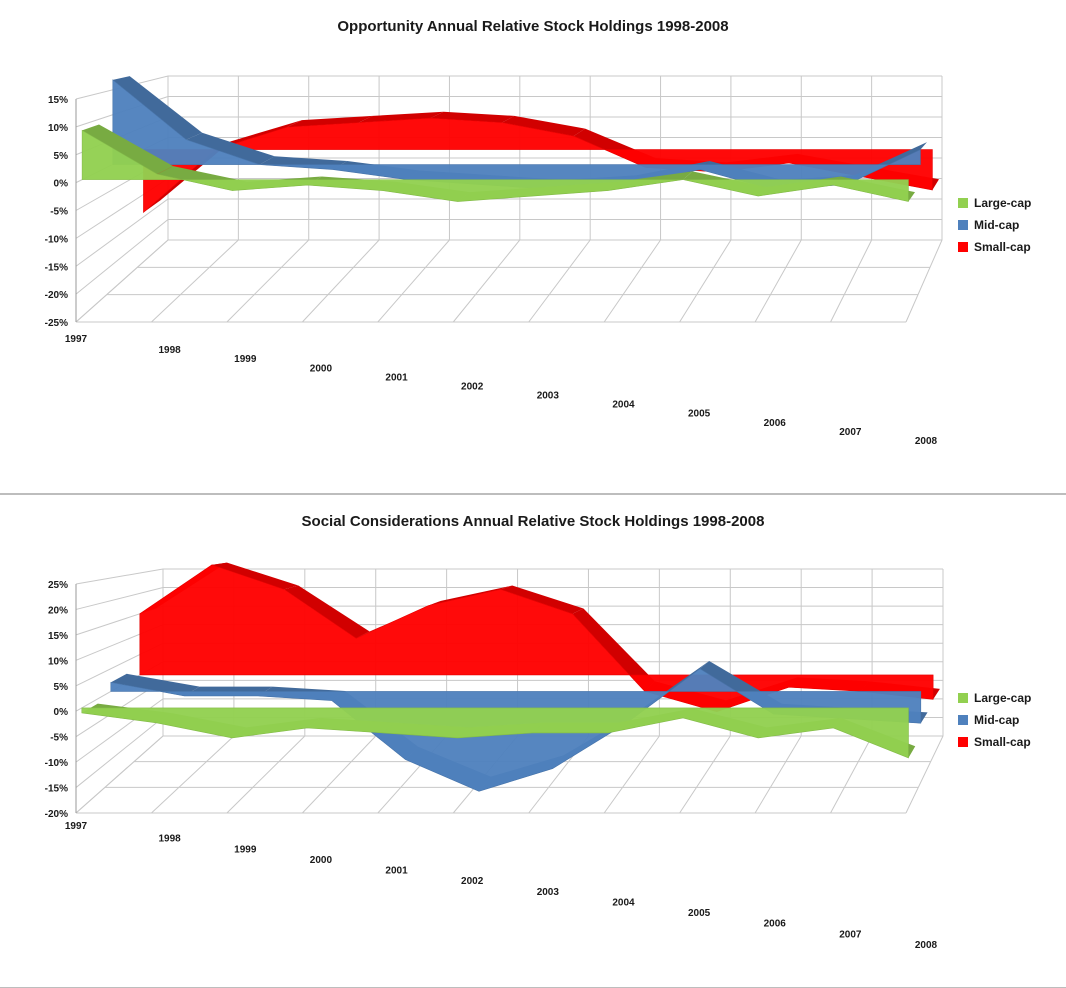  What do you see at coordinates (539, 637) in the screenshot?
I see `series-small-cap` at bounding box center [539, 637].